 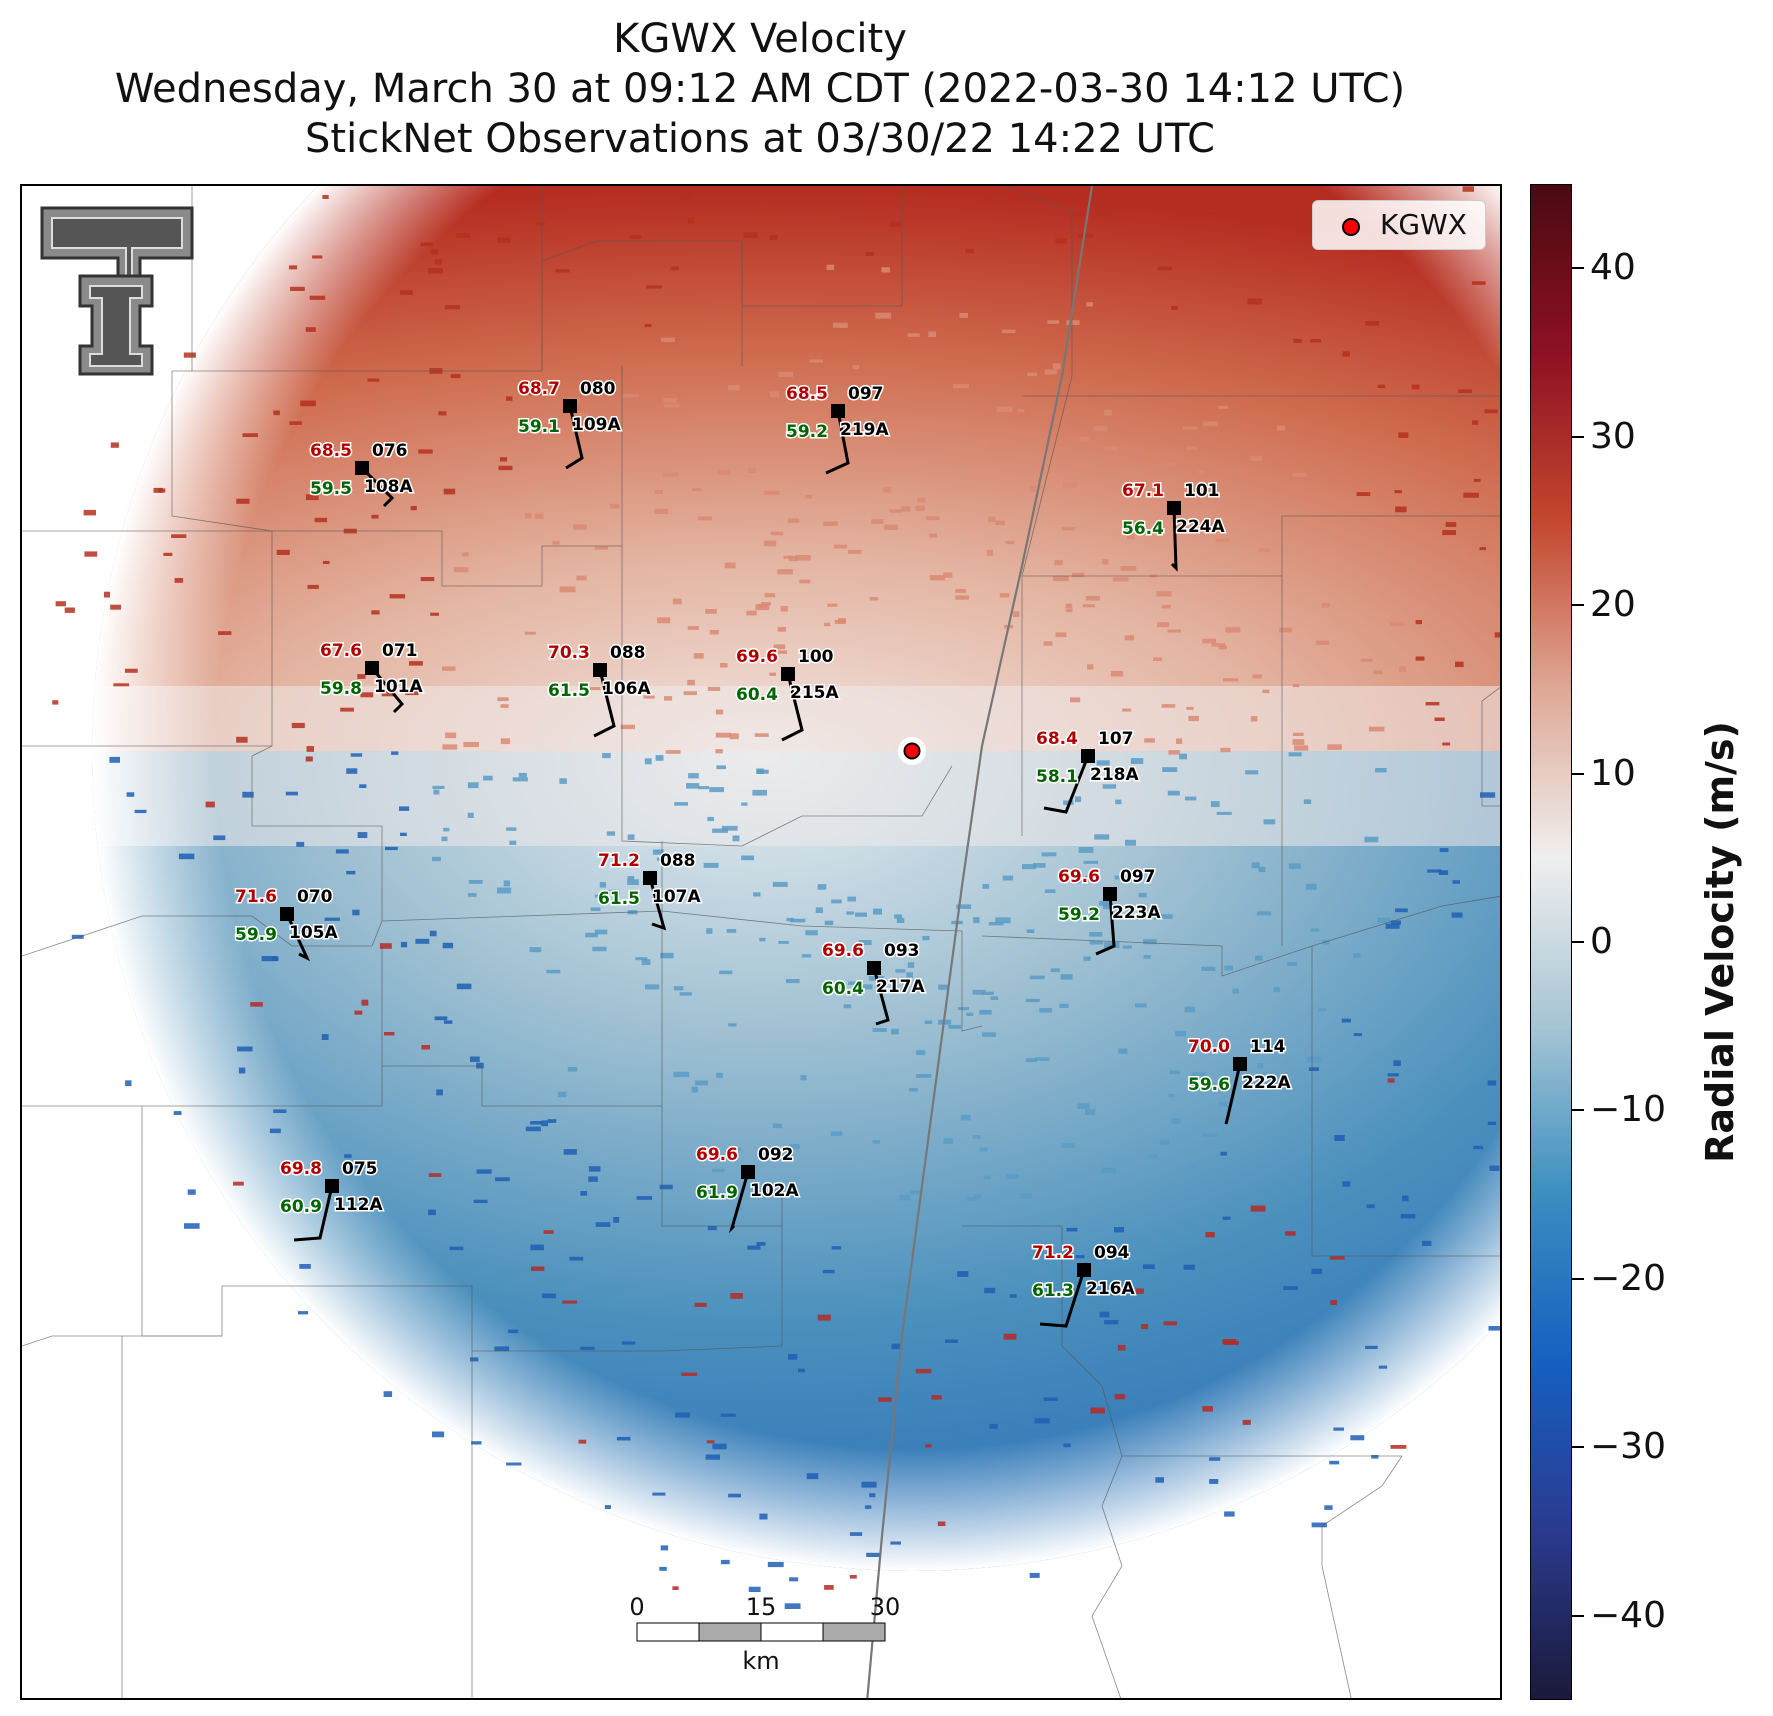 I want to click on station-plot-108A: 68.5 076 59.5 108A, so click(x=362, y=474).